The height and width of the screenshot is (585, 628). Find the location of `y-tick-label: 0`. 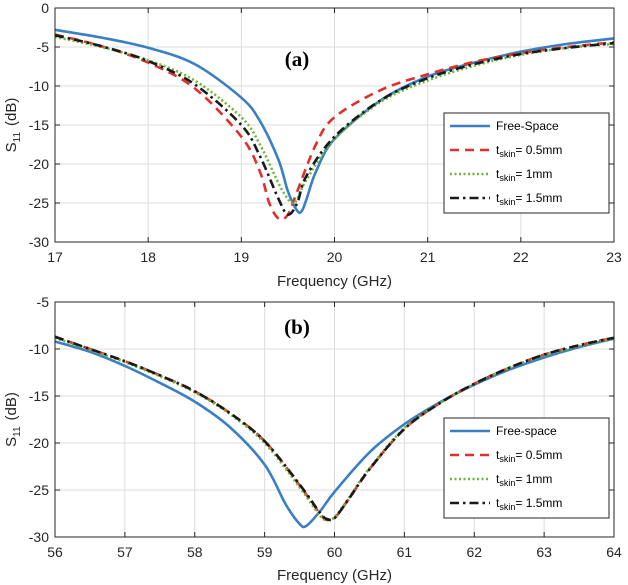

y-tick-label: 0 is located at coordinates (45, 8).